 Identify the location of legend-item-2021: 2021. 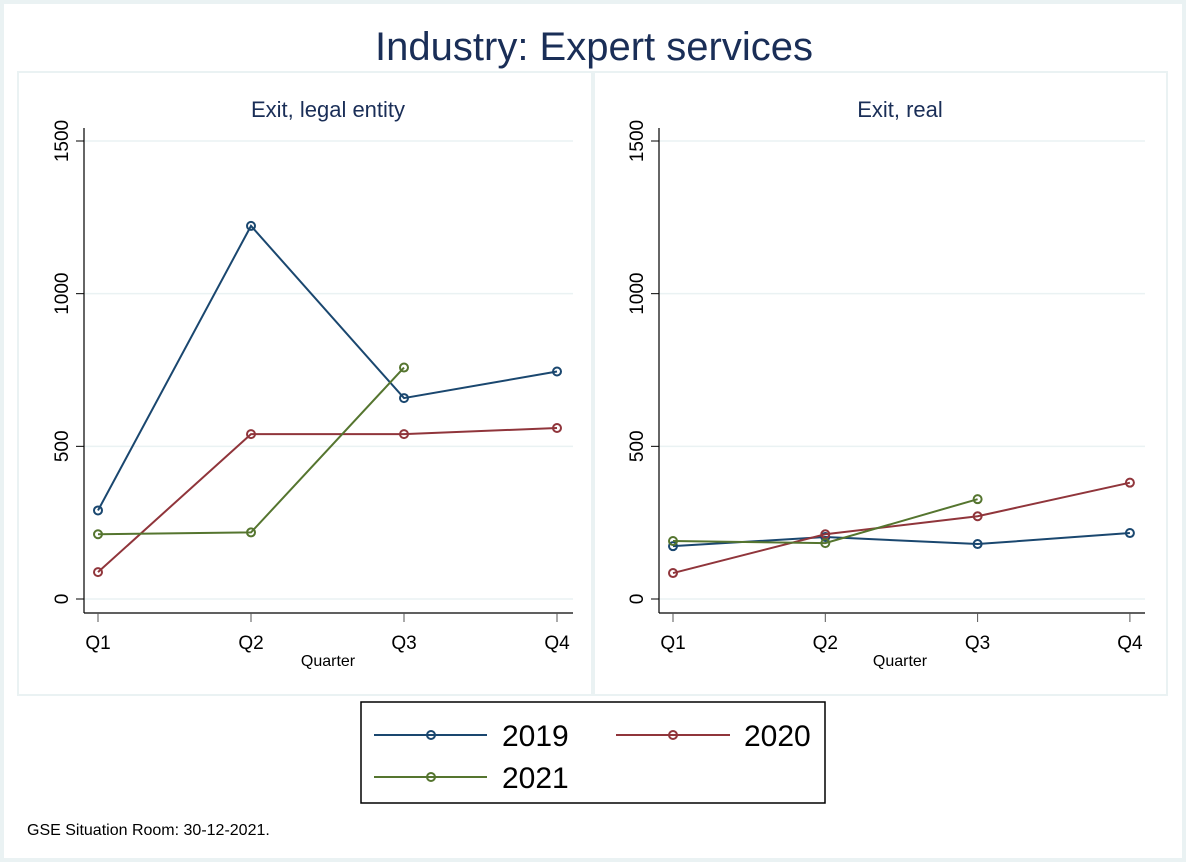
(471, 778).